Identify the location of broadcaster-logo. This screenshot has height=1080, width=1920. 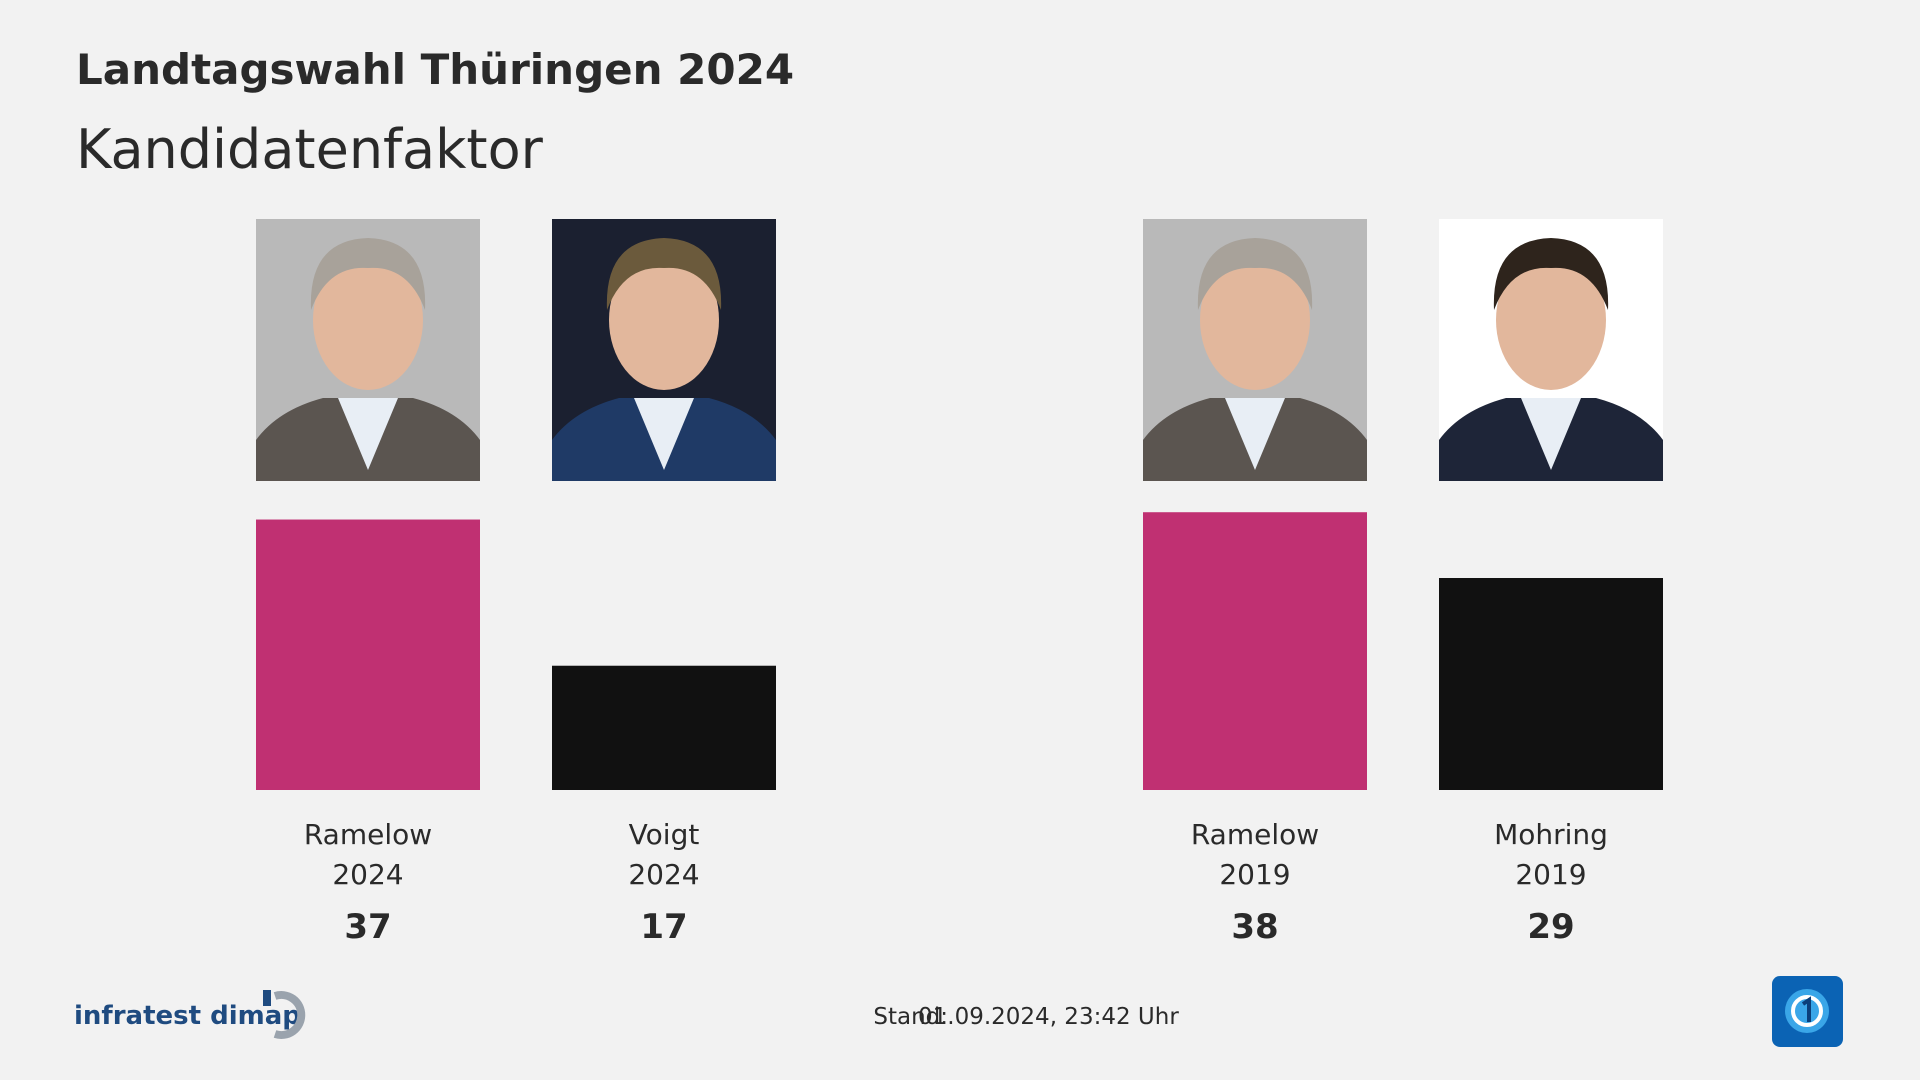
(1807, 1011).